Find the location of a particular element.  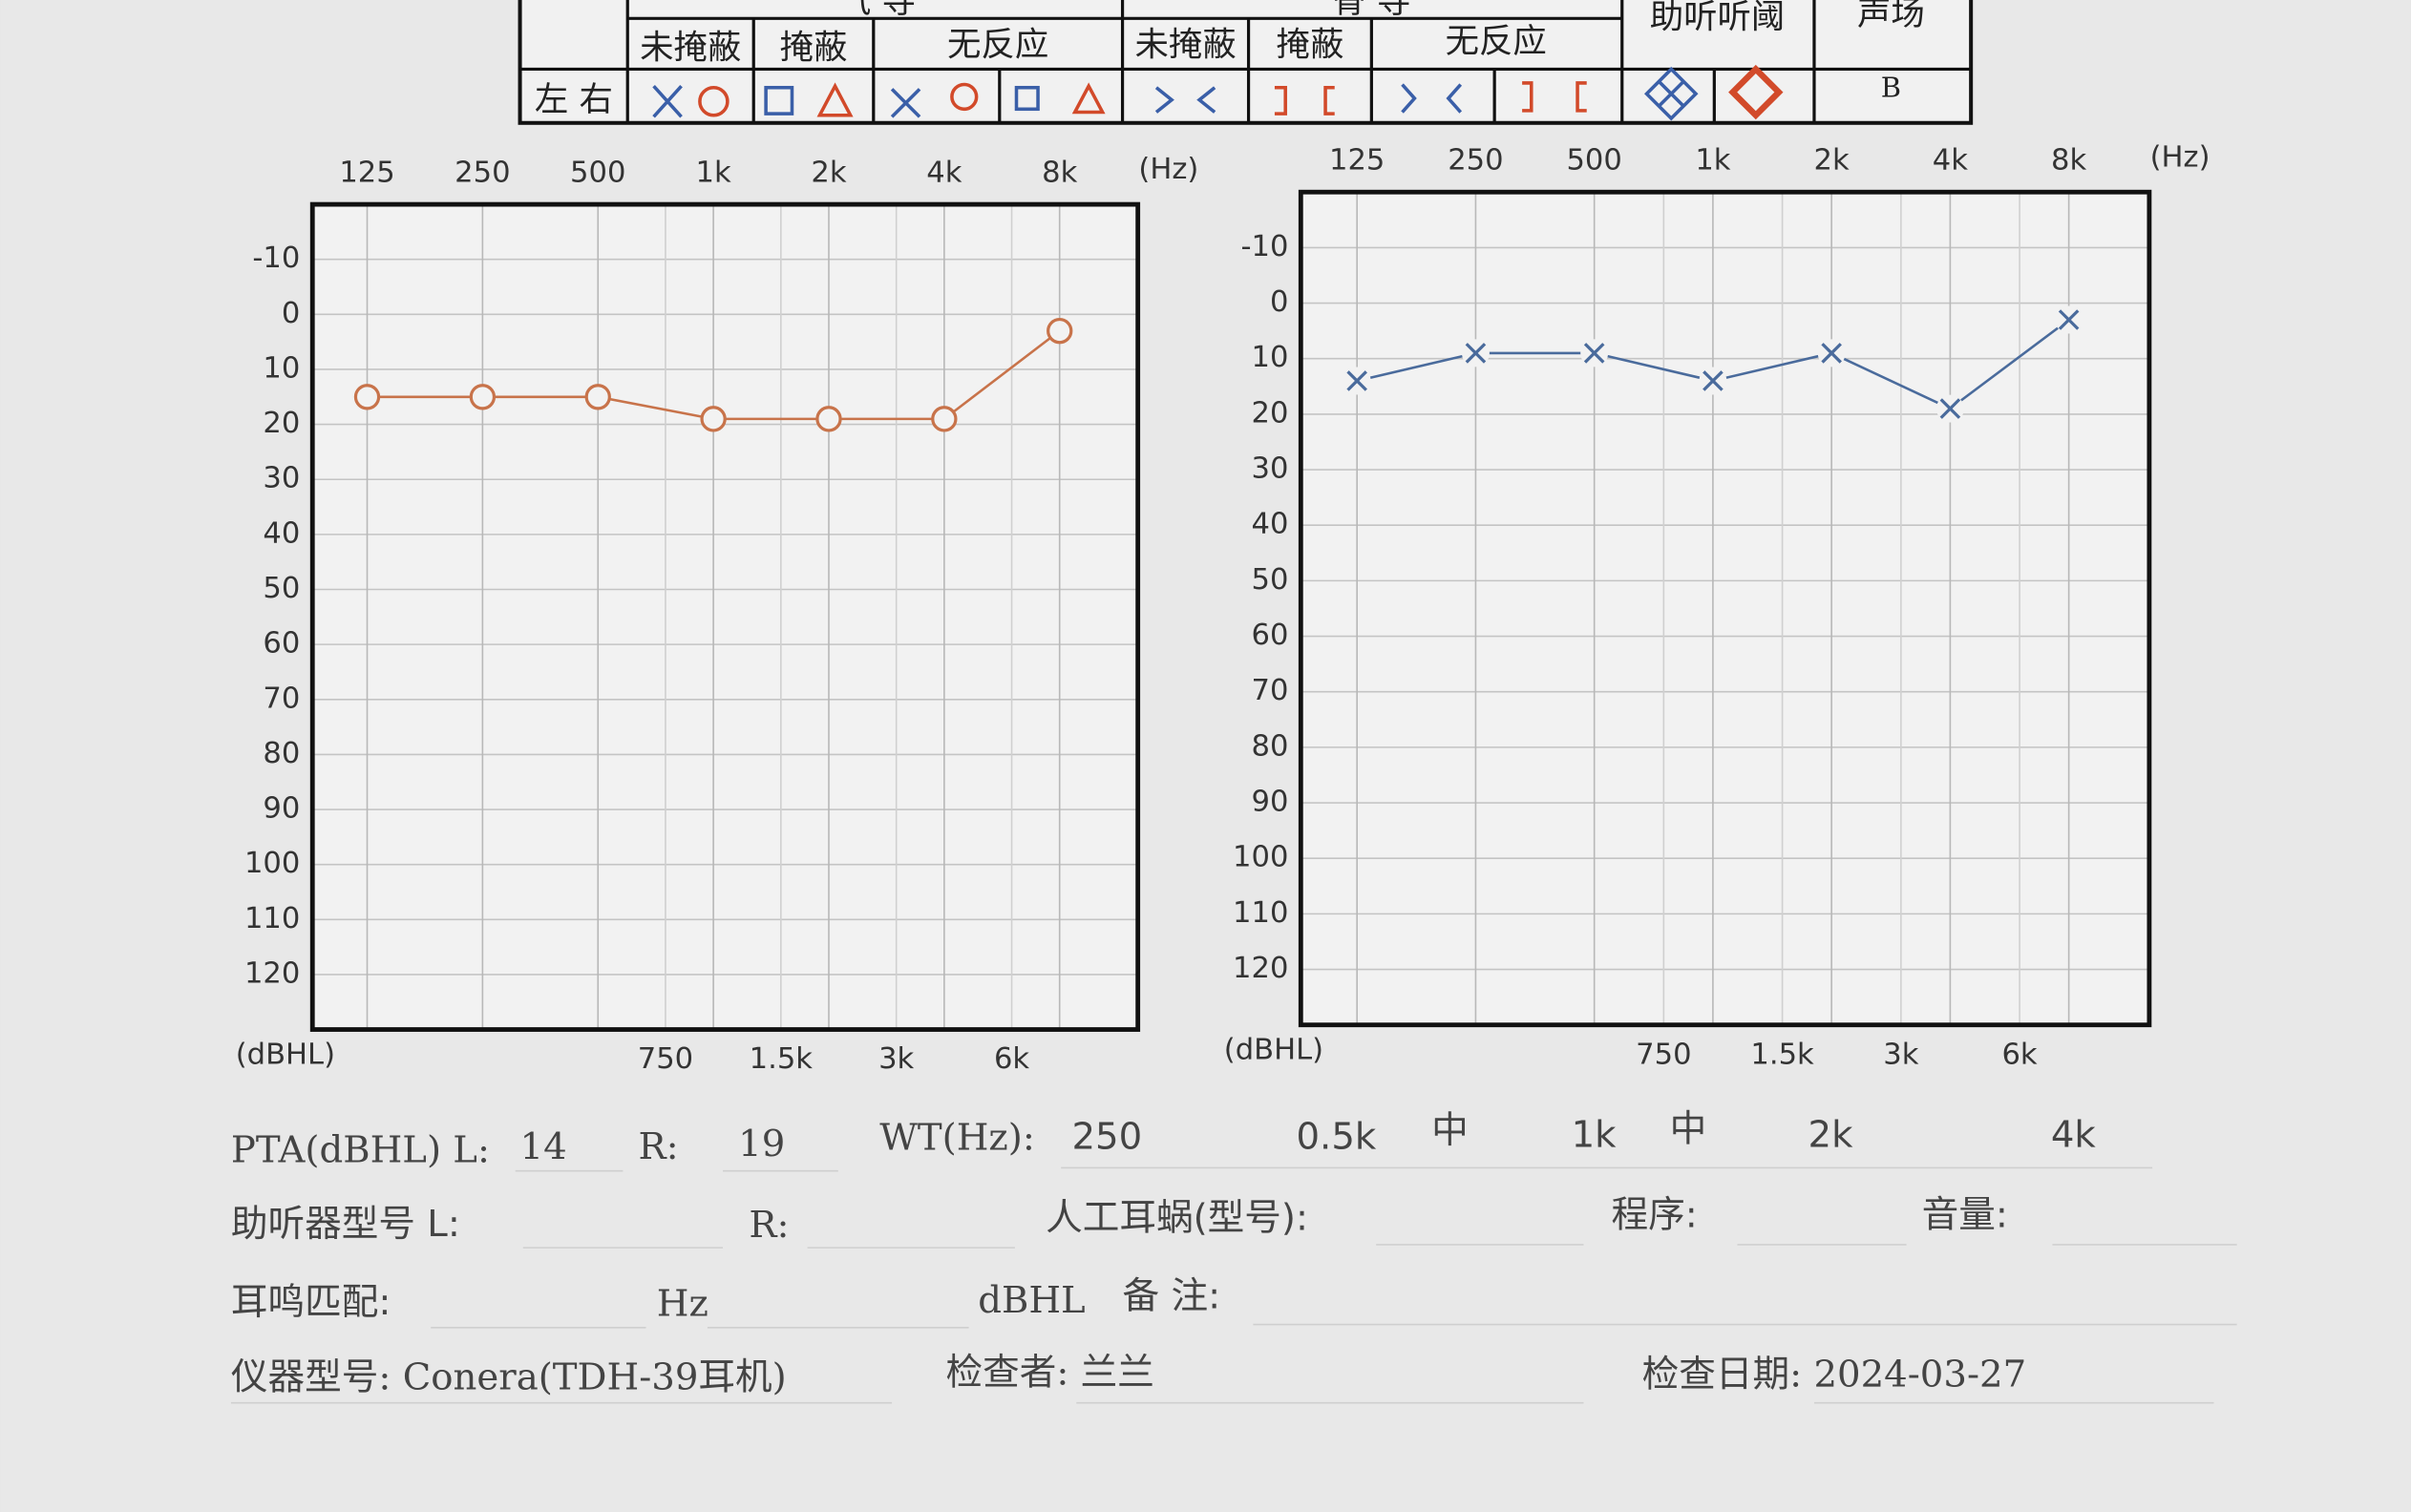

hearing-aid-label: 助听器型号 L: is located at coordinates (345, 1224).